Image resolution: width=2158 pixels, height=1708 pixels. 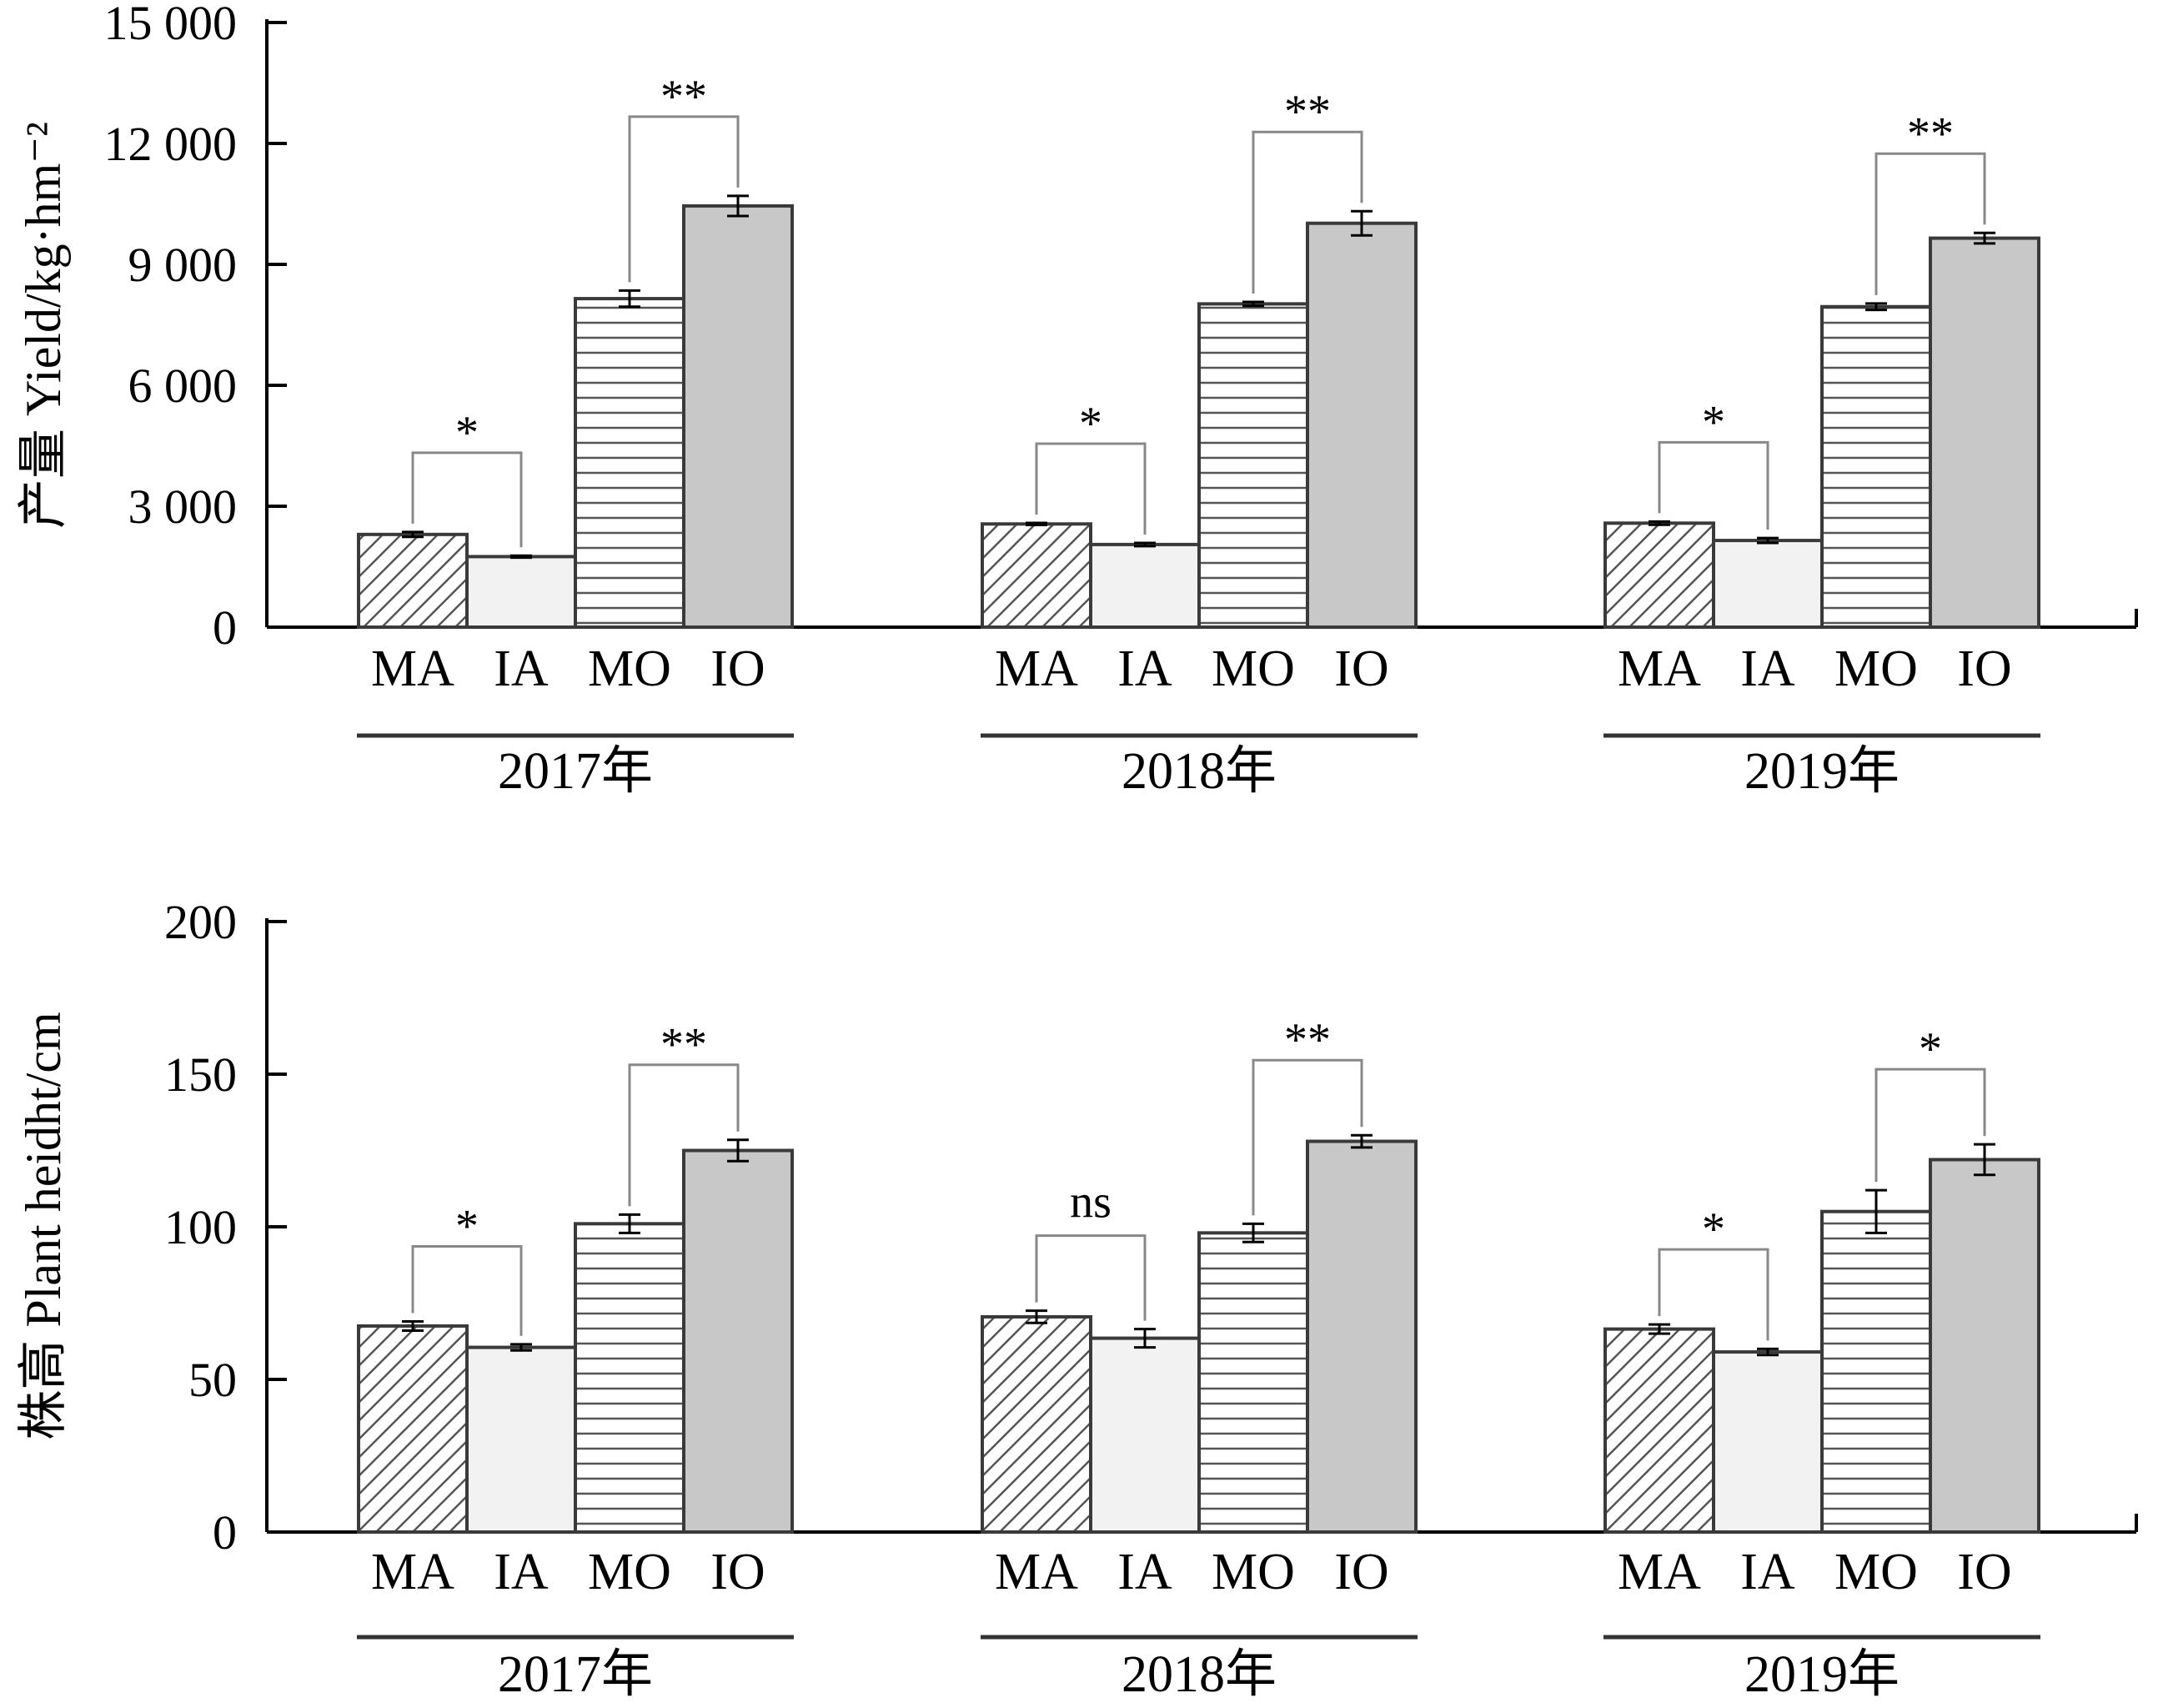 I want to click on significance-label: ns, so click(x=1091, y=1202).